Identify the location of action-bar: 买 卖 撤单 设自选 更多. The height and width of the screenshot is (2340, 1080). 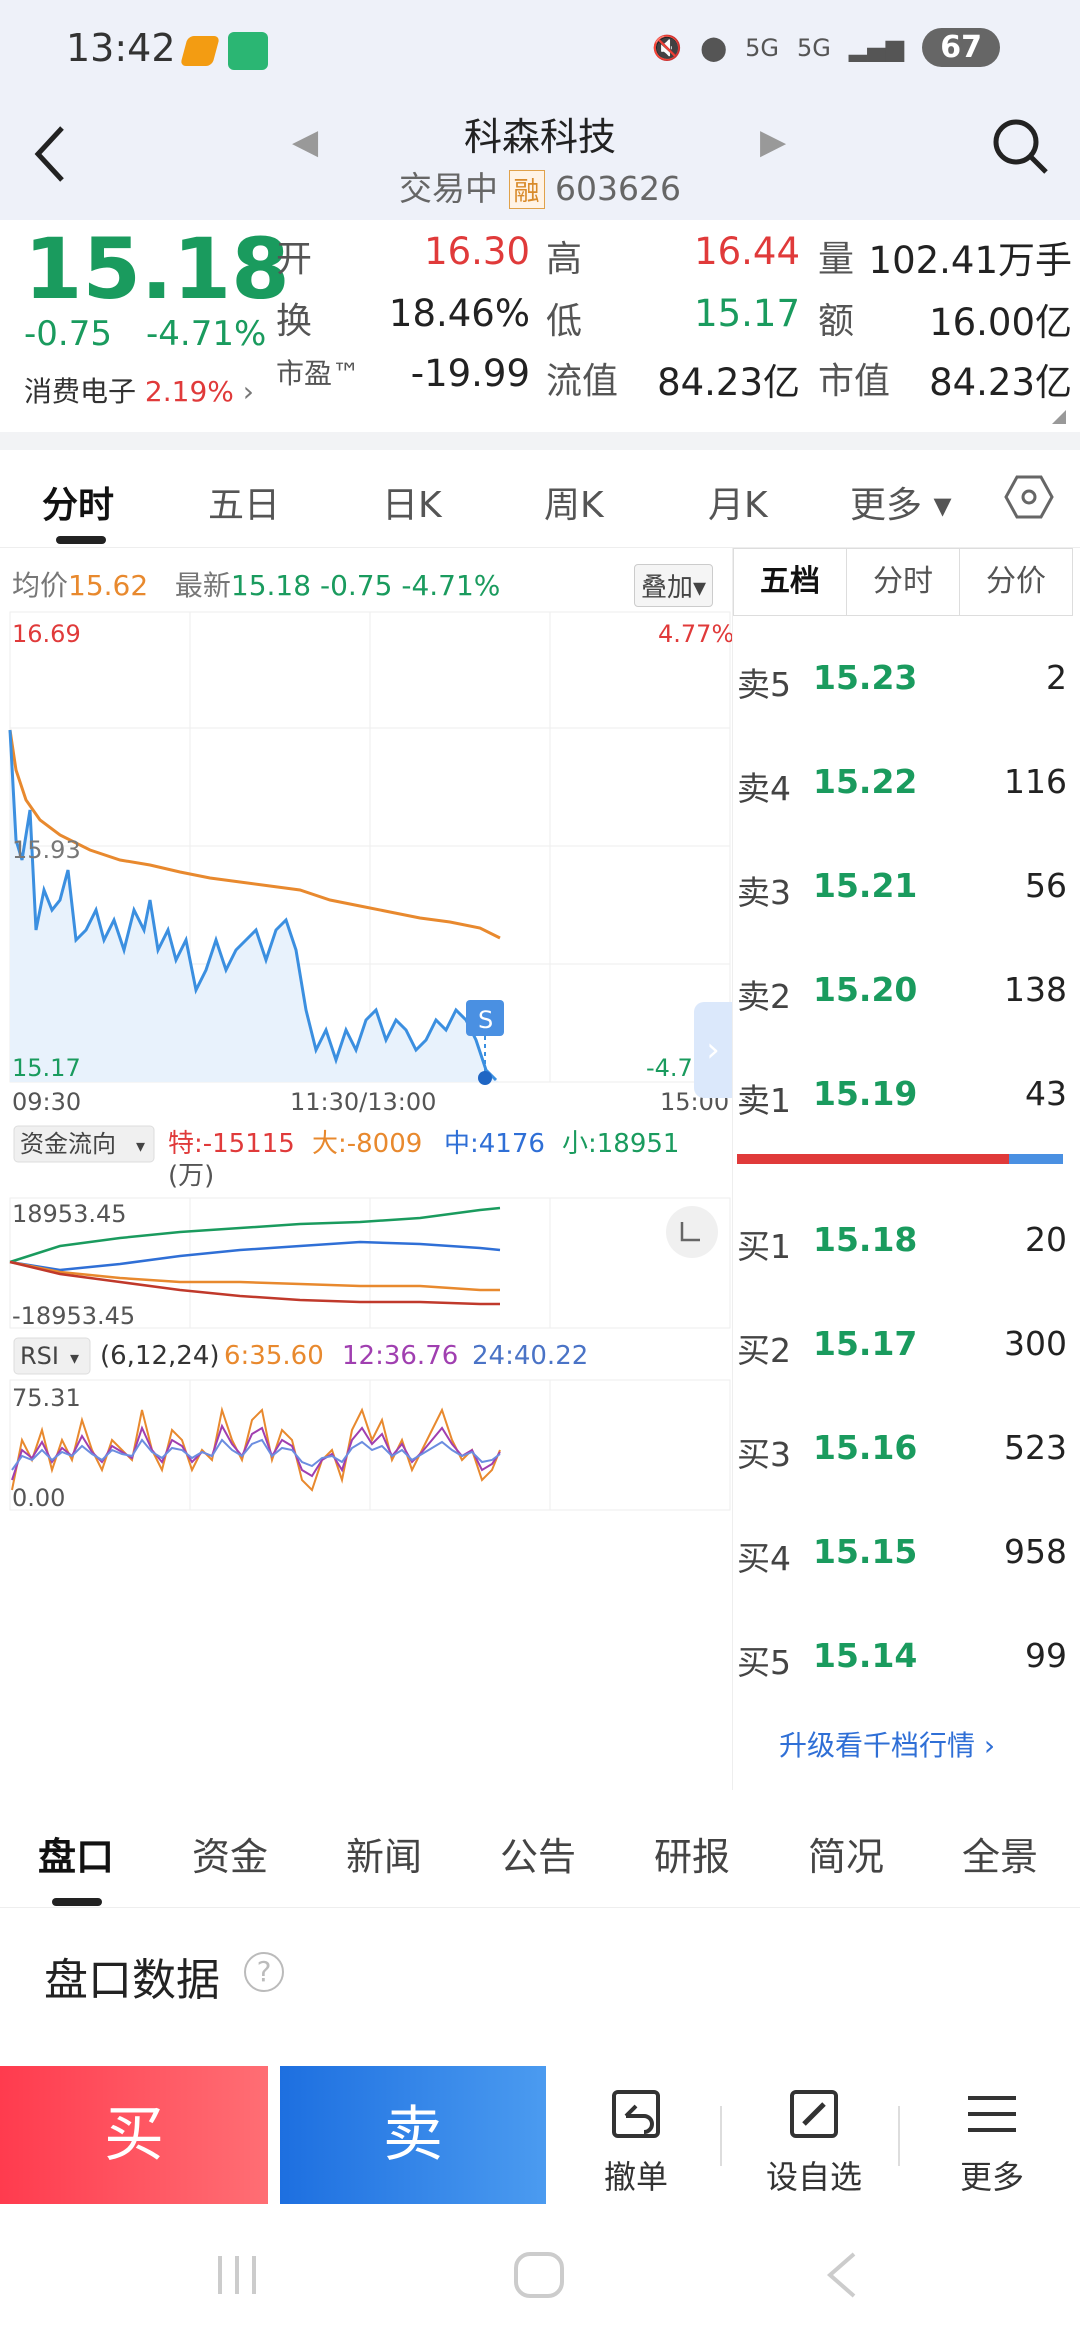
(540, 2136).